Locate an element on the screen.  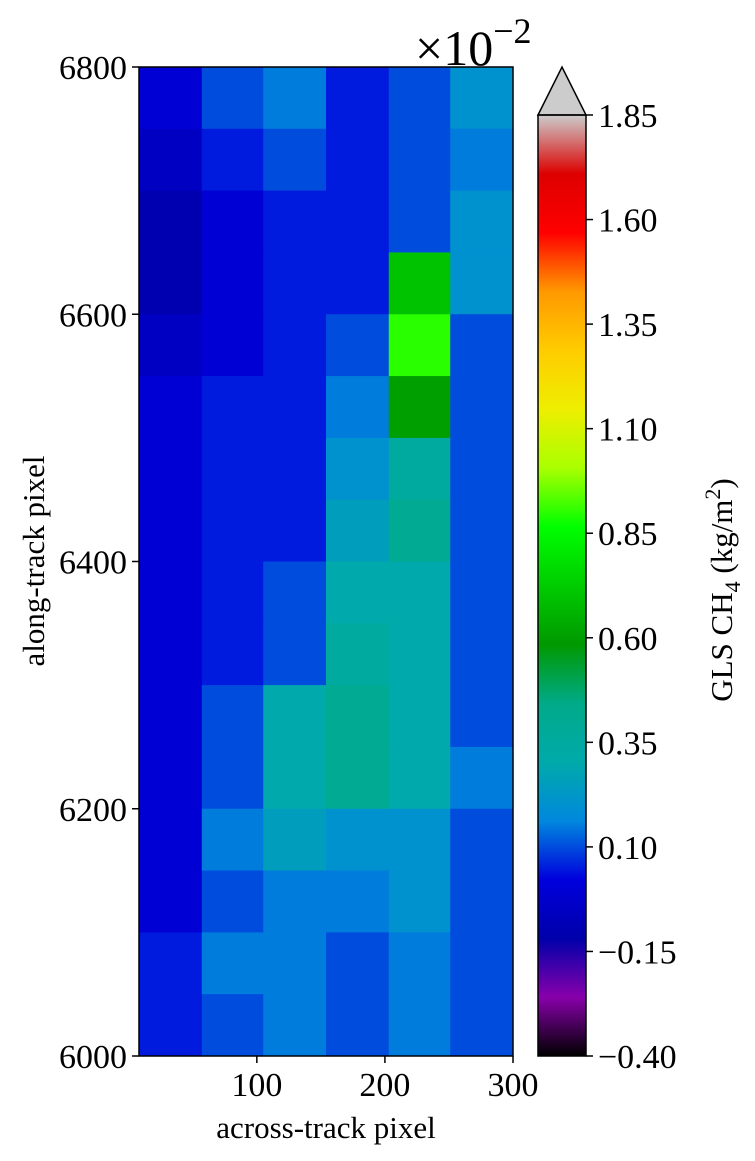
colorbar-tick-label: 1.35 is located at coordinates (628, 325).